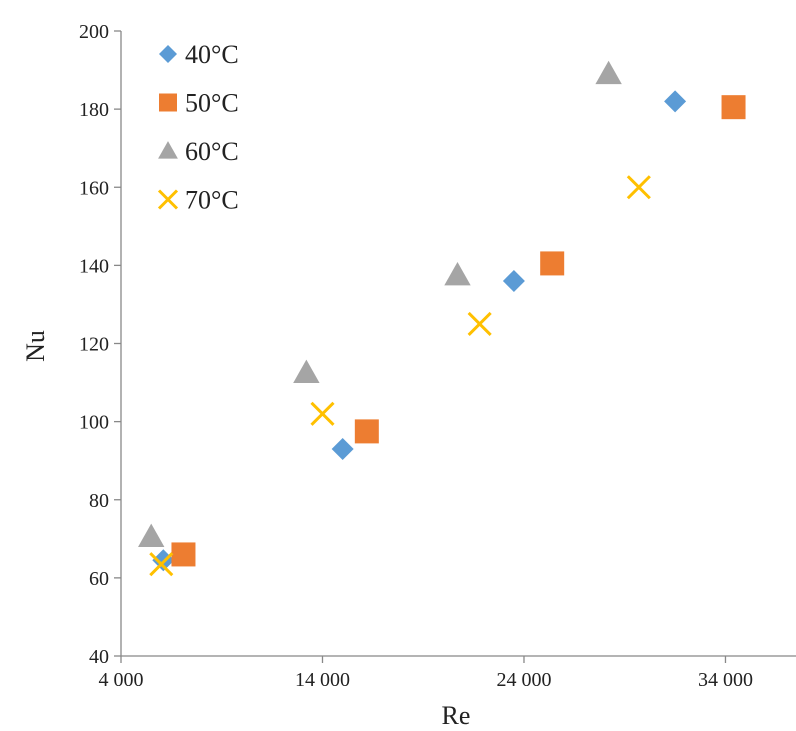  What do you see at coordinates (426, 673) in the screenshot?
I see `x-ticks: 4 000 14 000 24 000 34 000` at bounding box center [426, 673].